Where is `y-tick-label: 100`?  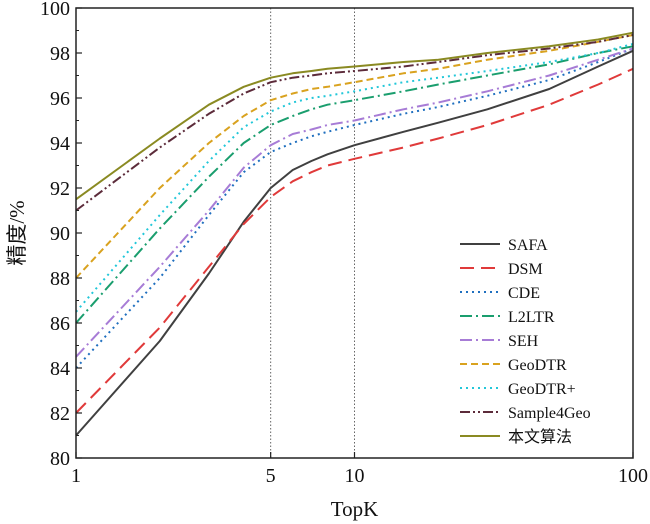 y-tick-label: 100 is located at coordinates (55, 10).